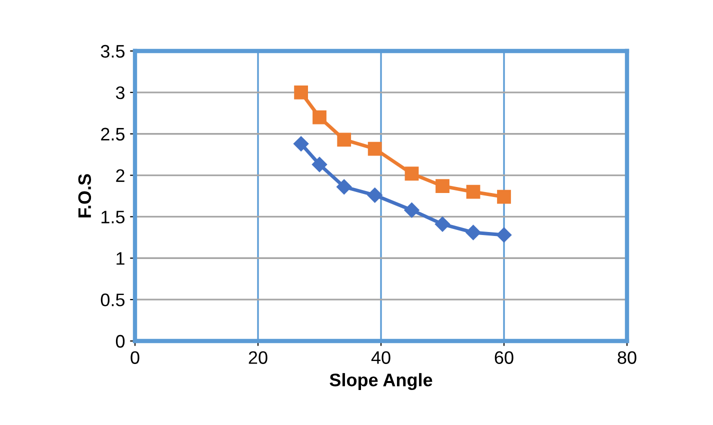 The height and width of the screenshot is (425, 713). Describe the element at coordinates (627, 357) in the screenshot. I see `x-tick-label: 80` at that location.